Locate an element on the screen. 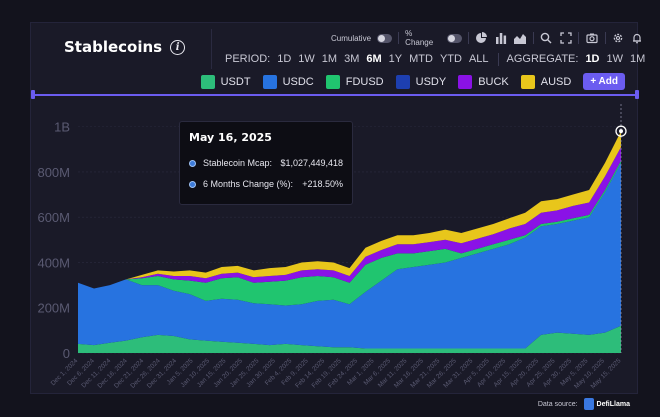  bar-chart-icon is located at coordinates (500, 38).